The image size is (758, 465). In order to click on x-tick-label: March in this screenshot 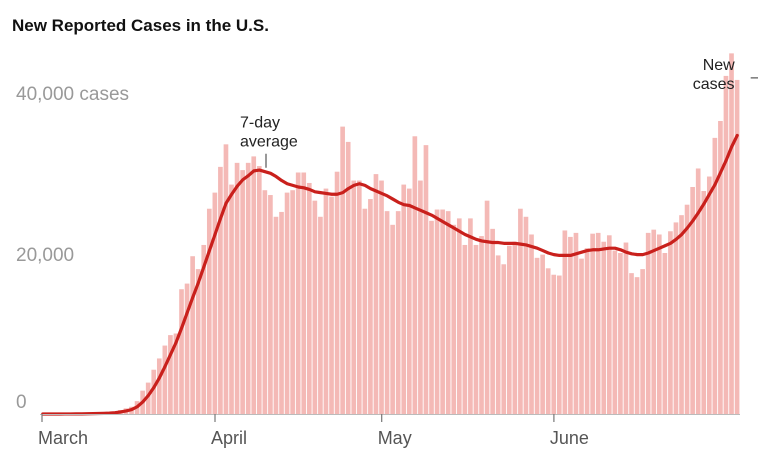, I will do `click(63, 438)`.